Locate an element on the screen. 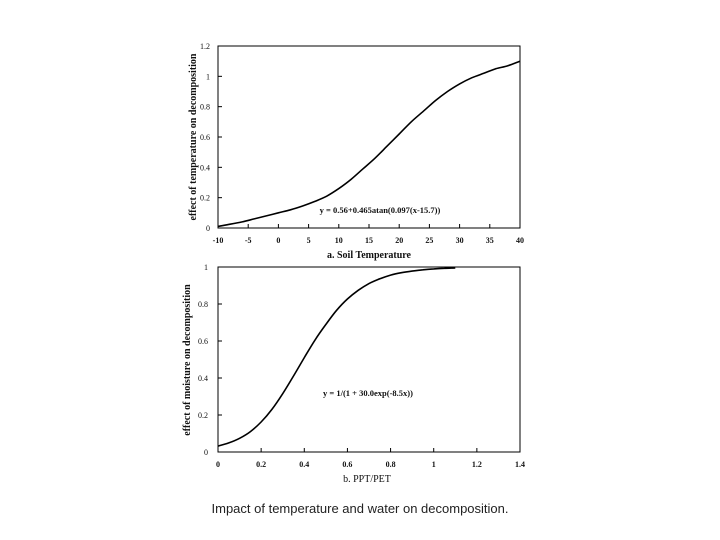 The image size is (720, 540). temperature-y-tick-label: 1 is located at coordinates (208, 76).